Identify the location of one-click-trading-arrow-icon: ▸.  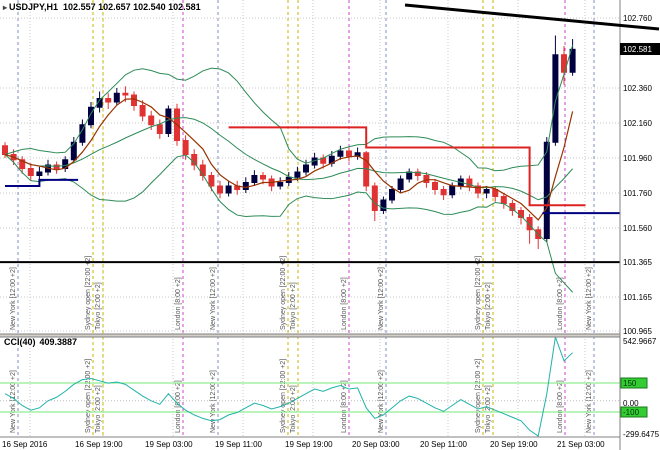
(5, 7).